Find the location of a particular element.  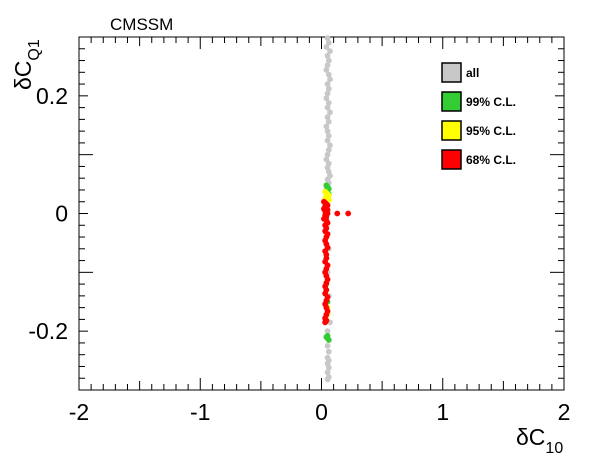

y-tick-labels: -0.2 0 0.2 is located at coordinates (48, 213).